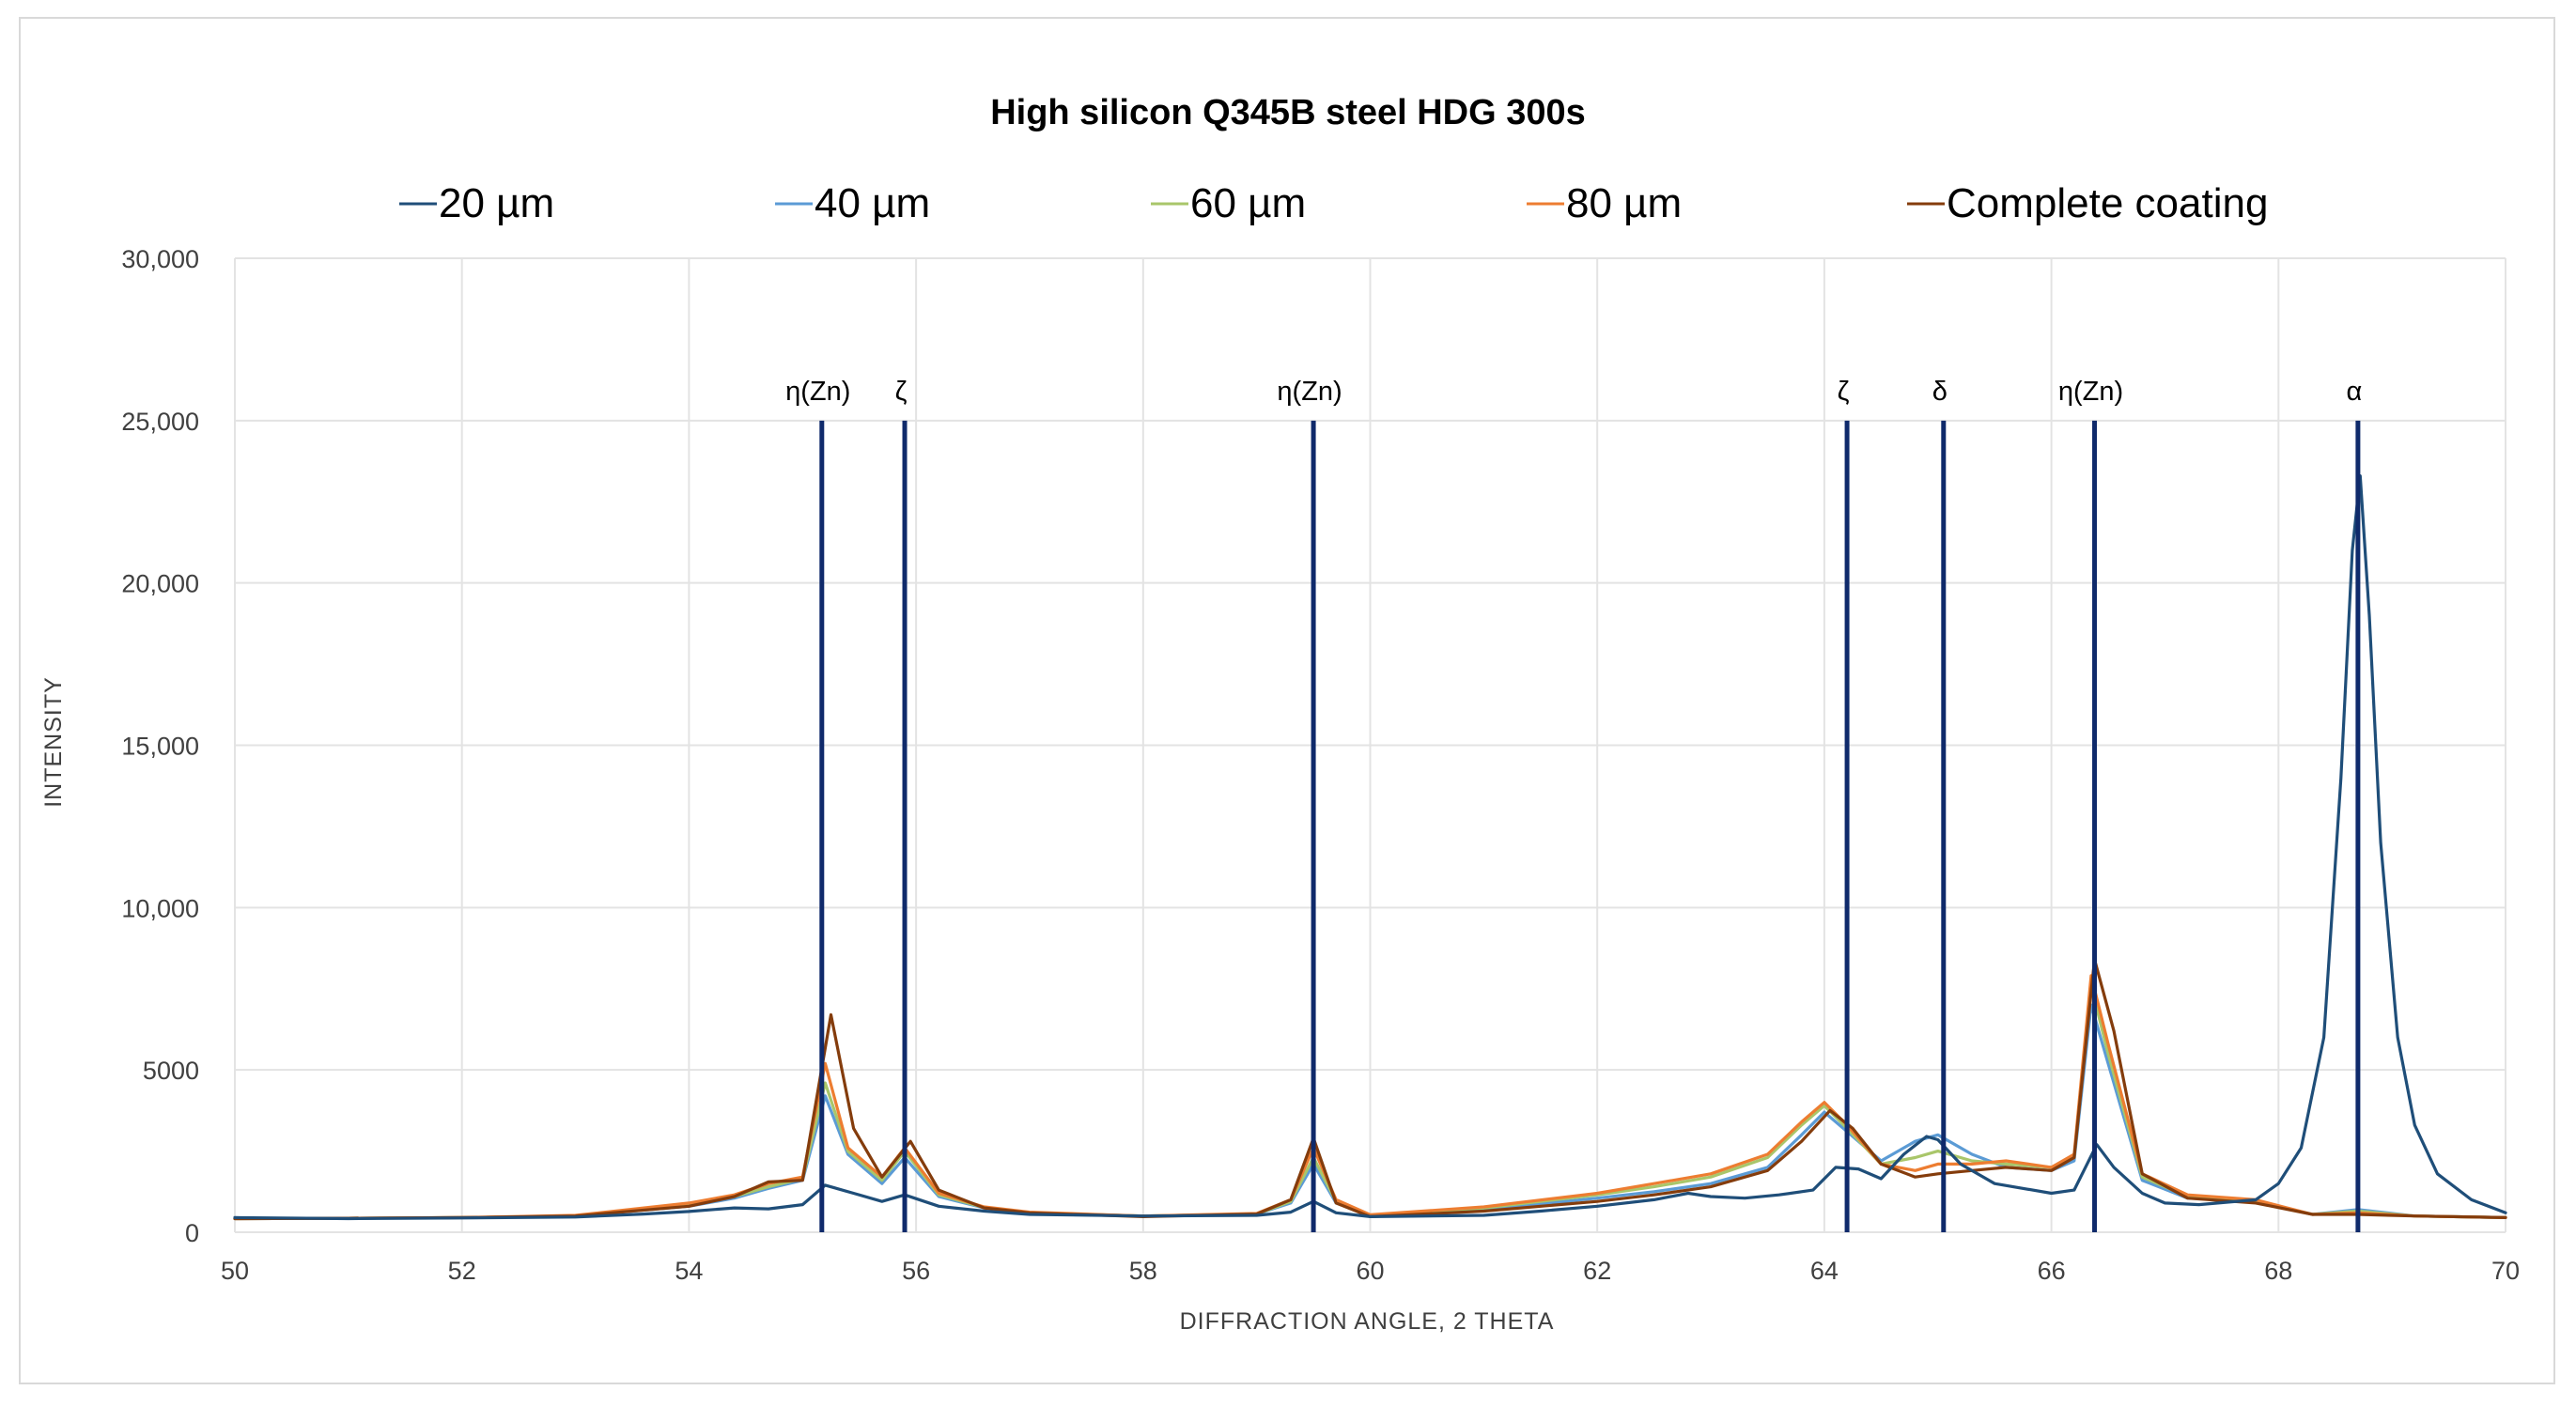 Image resolution: width=2576 pixels, height=1406 pixels. Describe the element at coordinates (2278, 1271) in the screenshot. I see `x-tick-label: 68` at that location.